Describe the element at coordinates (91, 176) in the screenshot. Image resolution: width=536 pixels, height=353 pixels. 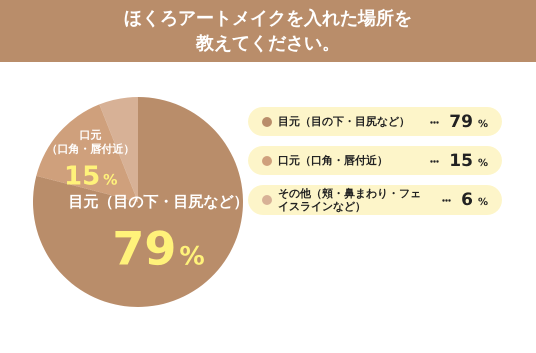
I see `data-label: 15%` at that location.